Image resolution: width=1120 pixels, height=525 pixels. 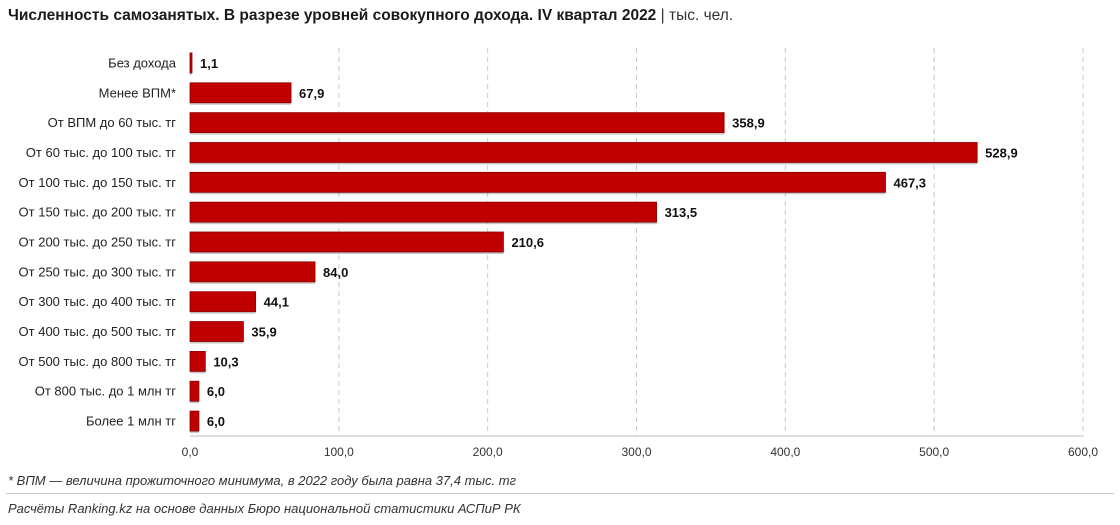 I want to click on value-label: 210,6, so click(x=527, y=242).